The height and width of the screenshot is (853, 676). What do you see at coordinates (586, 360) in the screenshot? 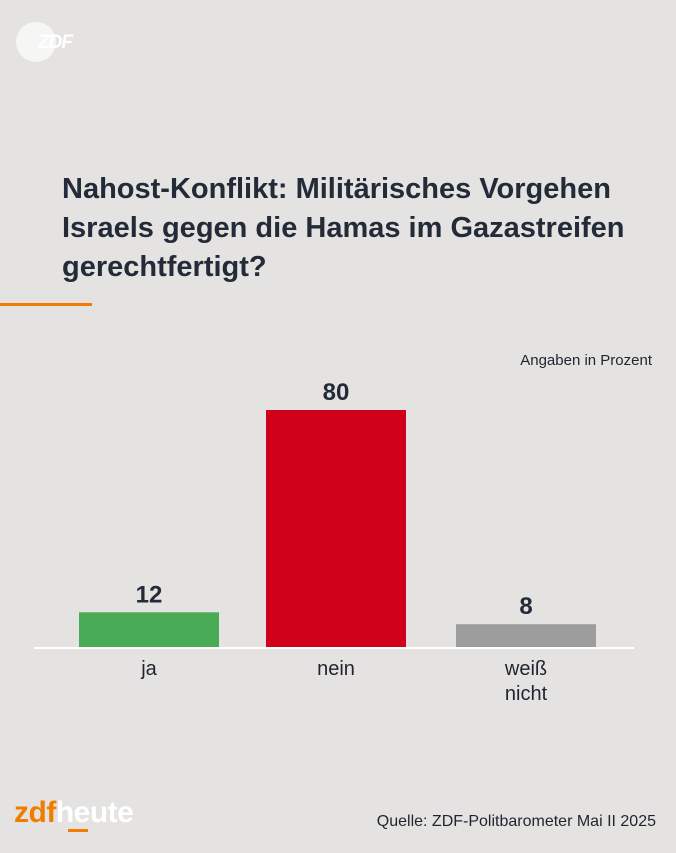
I see `unit-note: Angaben in Prozent` at bounding box center [586, 360].